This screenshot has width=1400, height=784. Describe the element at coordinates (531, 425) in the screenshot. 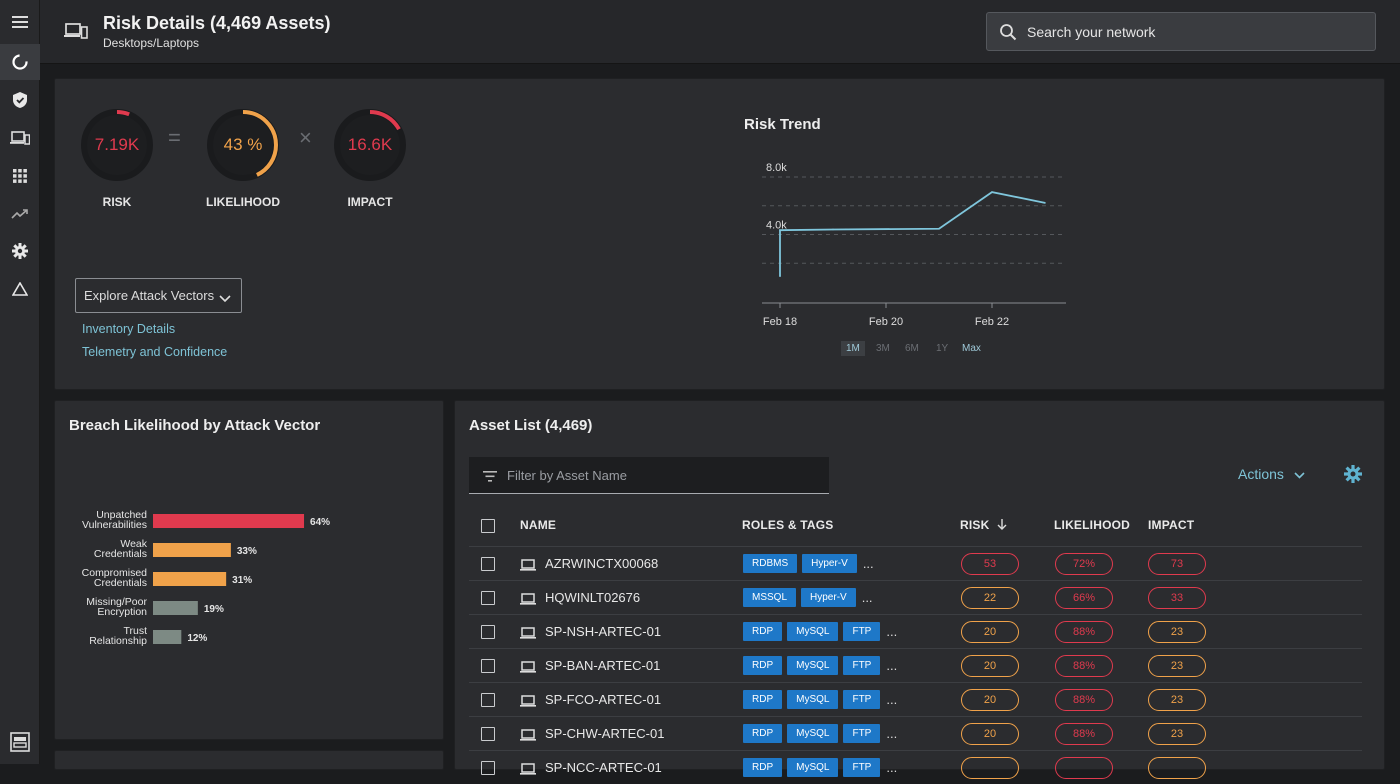

I see `asset-list-title: Asset List (4,469)` at that location.